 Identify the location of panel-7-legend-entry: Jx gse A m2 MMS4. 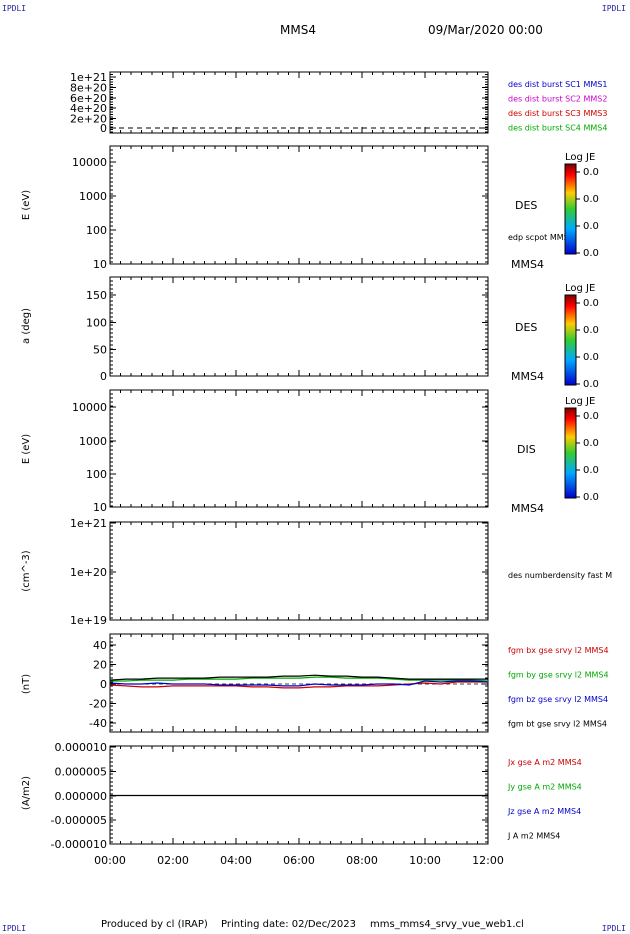
(544, 762).